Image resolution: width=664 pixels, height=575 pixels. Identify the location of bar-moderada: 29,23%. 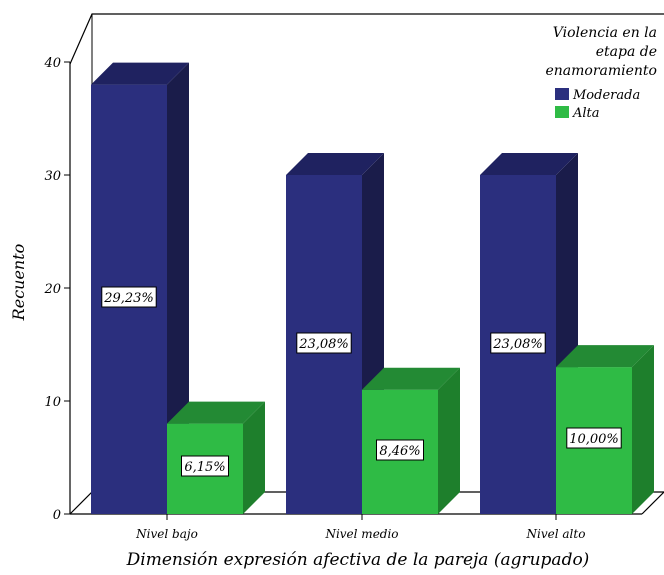
(140, 288).